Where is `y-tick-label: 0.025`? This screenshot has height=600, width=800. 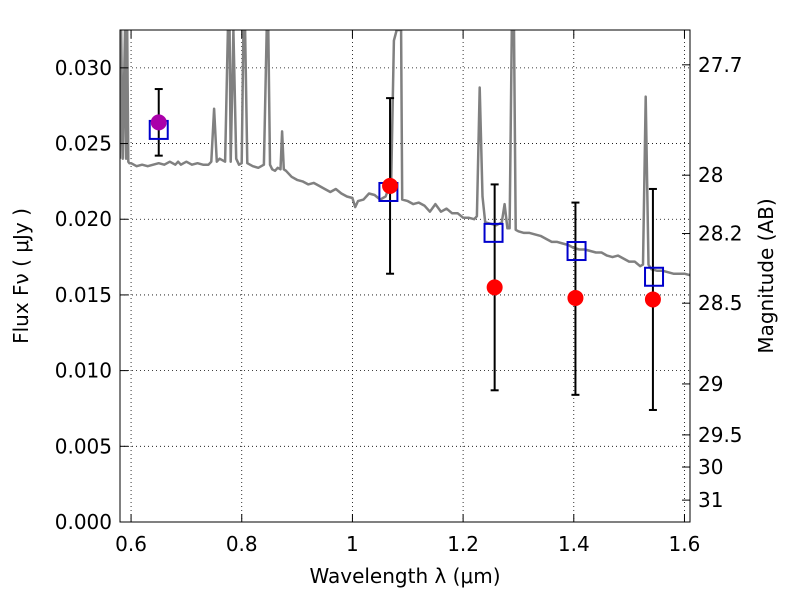 y-tick-label: 0.025 is located at coordinates (83, 144).